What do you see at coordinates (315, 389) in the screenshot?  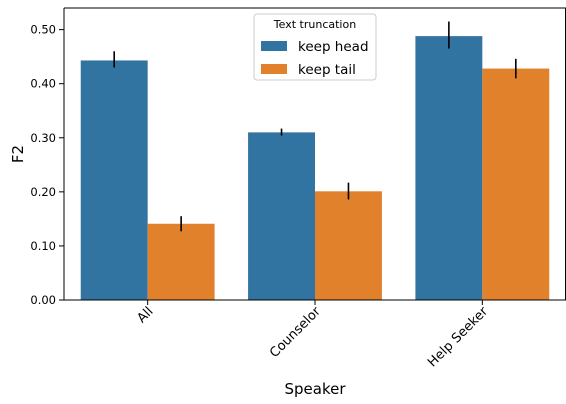 I see `x-axis-label: Speaker` at bounding box center [315, 389].